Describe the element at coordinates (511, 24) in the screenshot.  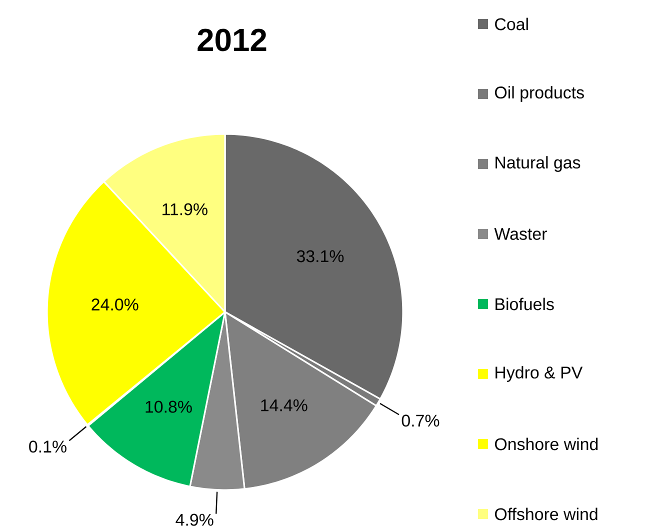
I see `legend-label: Coal` at that location.